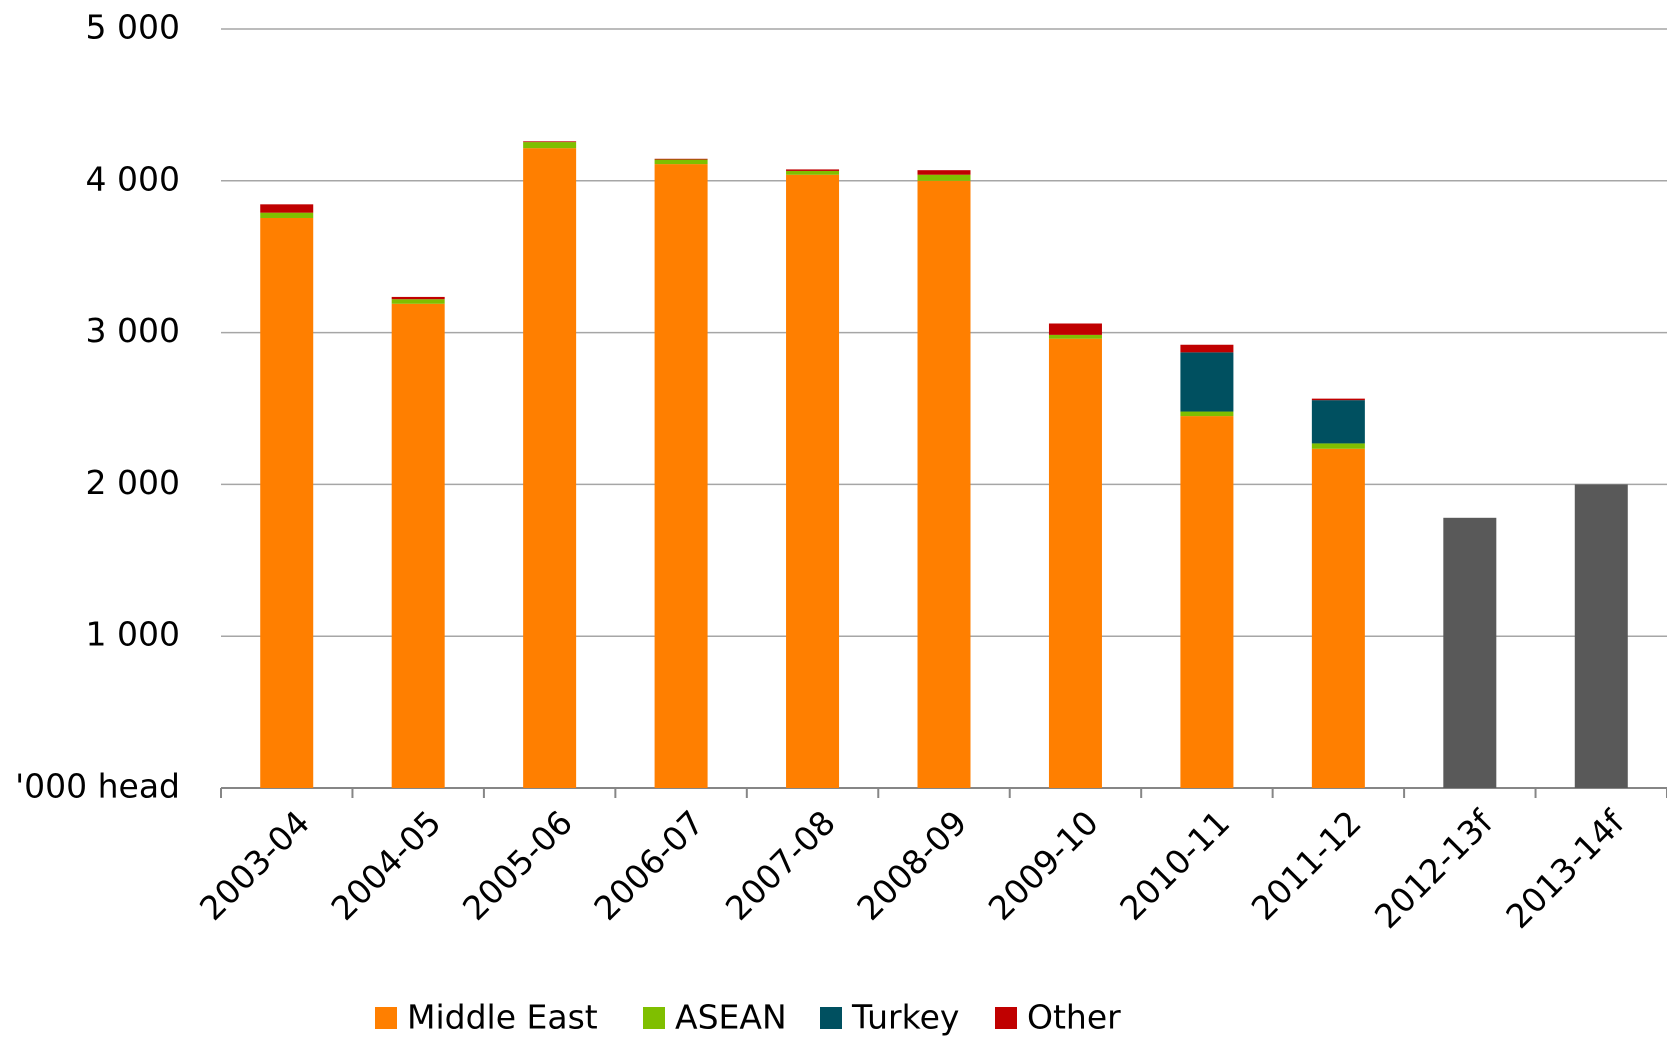  What do you see at coordinates (502, 1017) in the screenshot?
I see `legend-label: Middle East` at bounding box center [502, 1017].